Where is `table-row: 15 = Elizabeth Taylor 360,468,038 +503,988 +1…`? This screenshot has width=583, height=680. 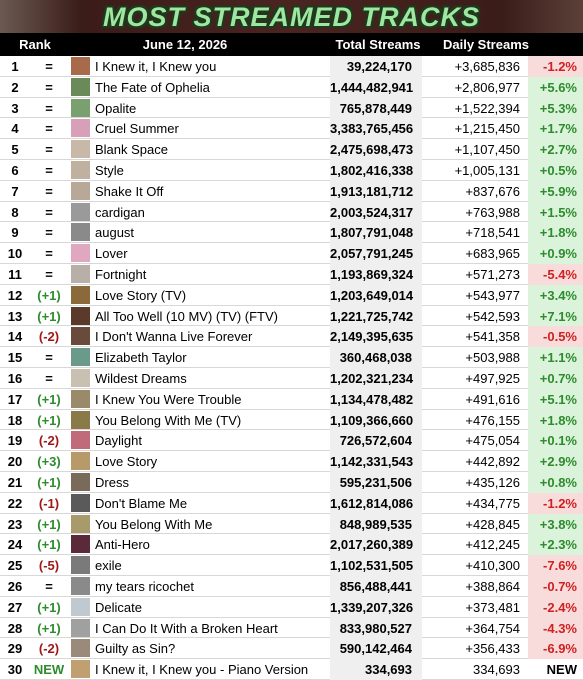 table-row: 15 = Elizabeth Taylor 360,468,038 +503,988 +1… is located at coordinates (291, 357).